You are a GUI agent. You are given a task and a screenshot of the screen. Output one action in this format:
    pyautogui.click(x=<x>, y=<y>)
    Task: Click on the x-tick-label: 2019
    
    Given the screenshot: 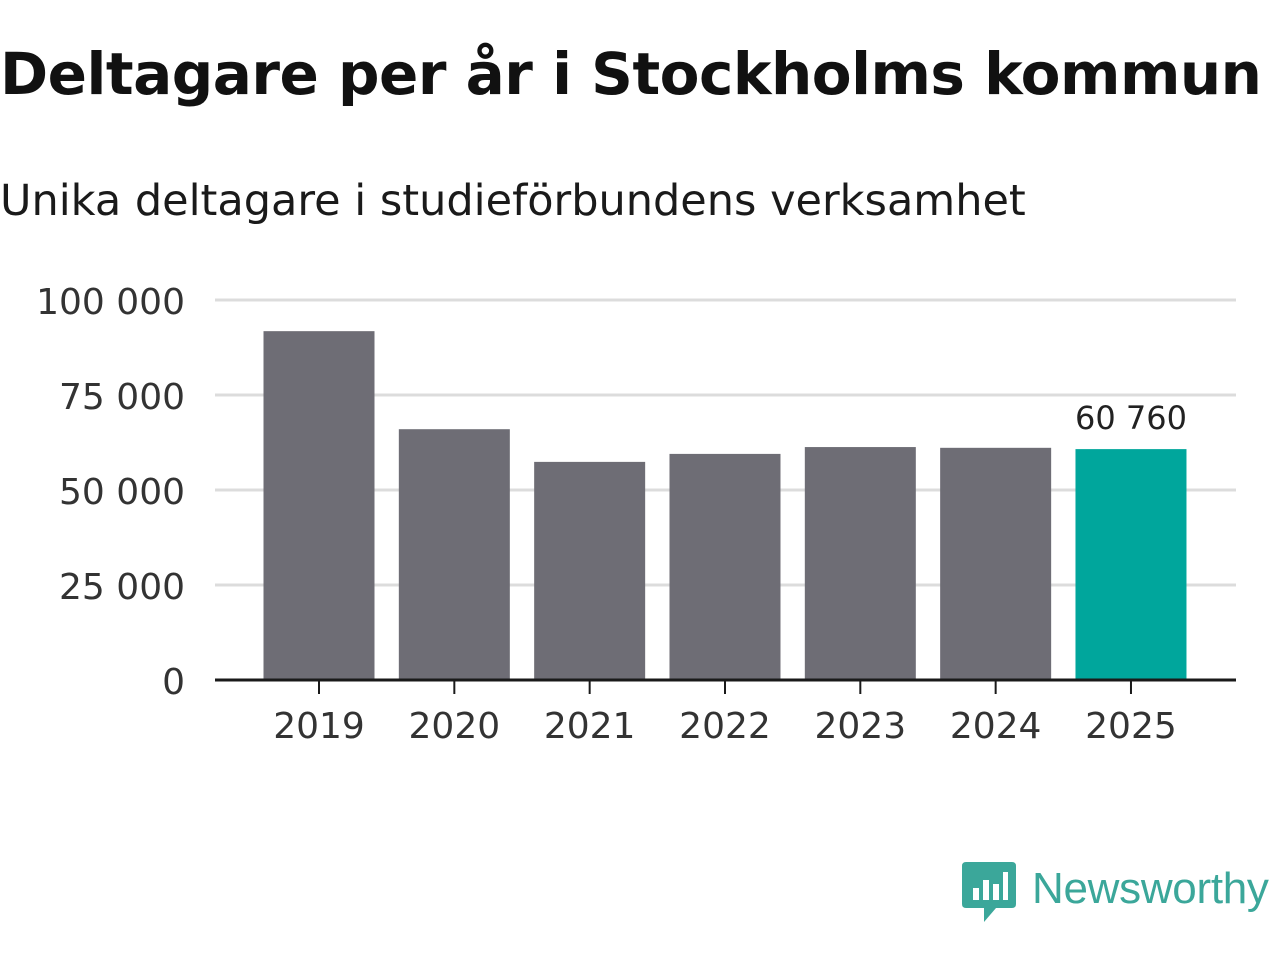 What is the action you would take?
    pyautogui.click(x=319, y=726)
    